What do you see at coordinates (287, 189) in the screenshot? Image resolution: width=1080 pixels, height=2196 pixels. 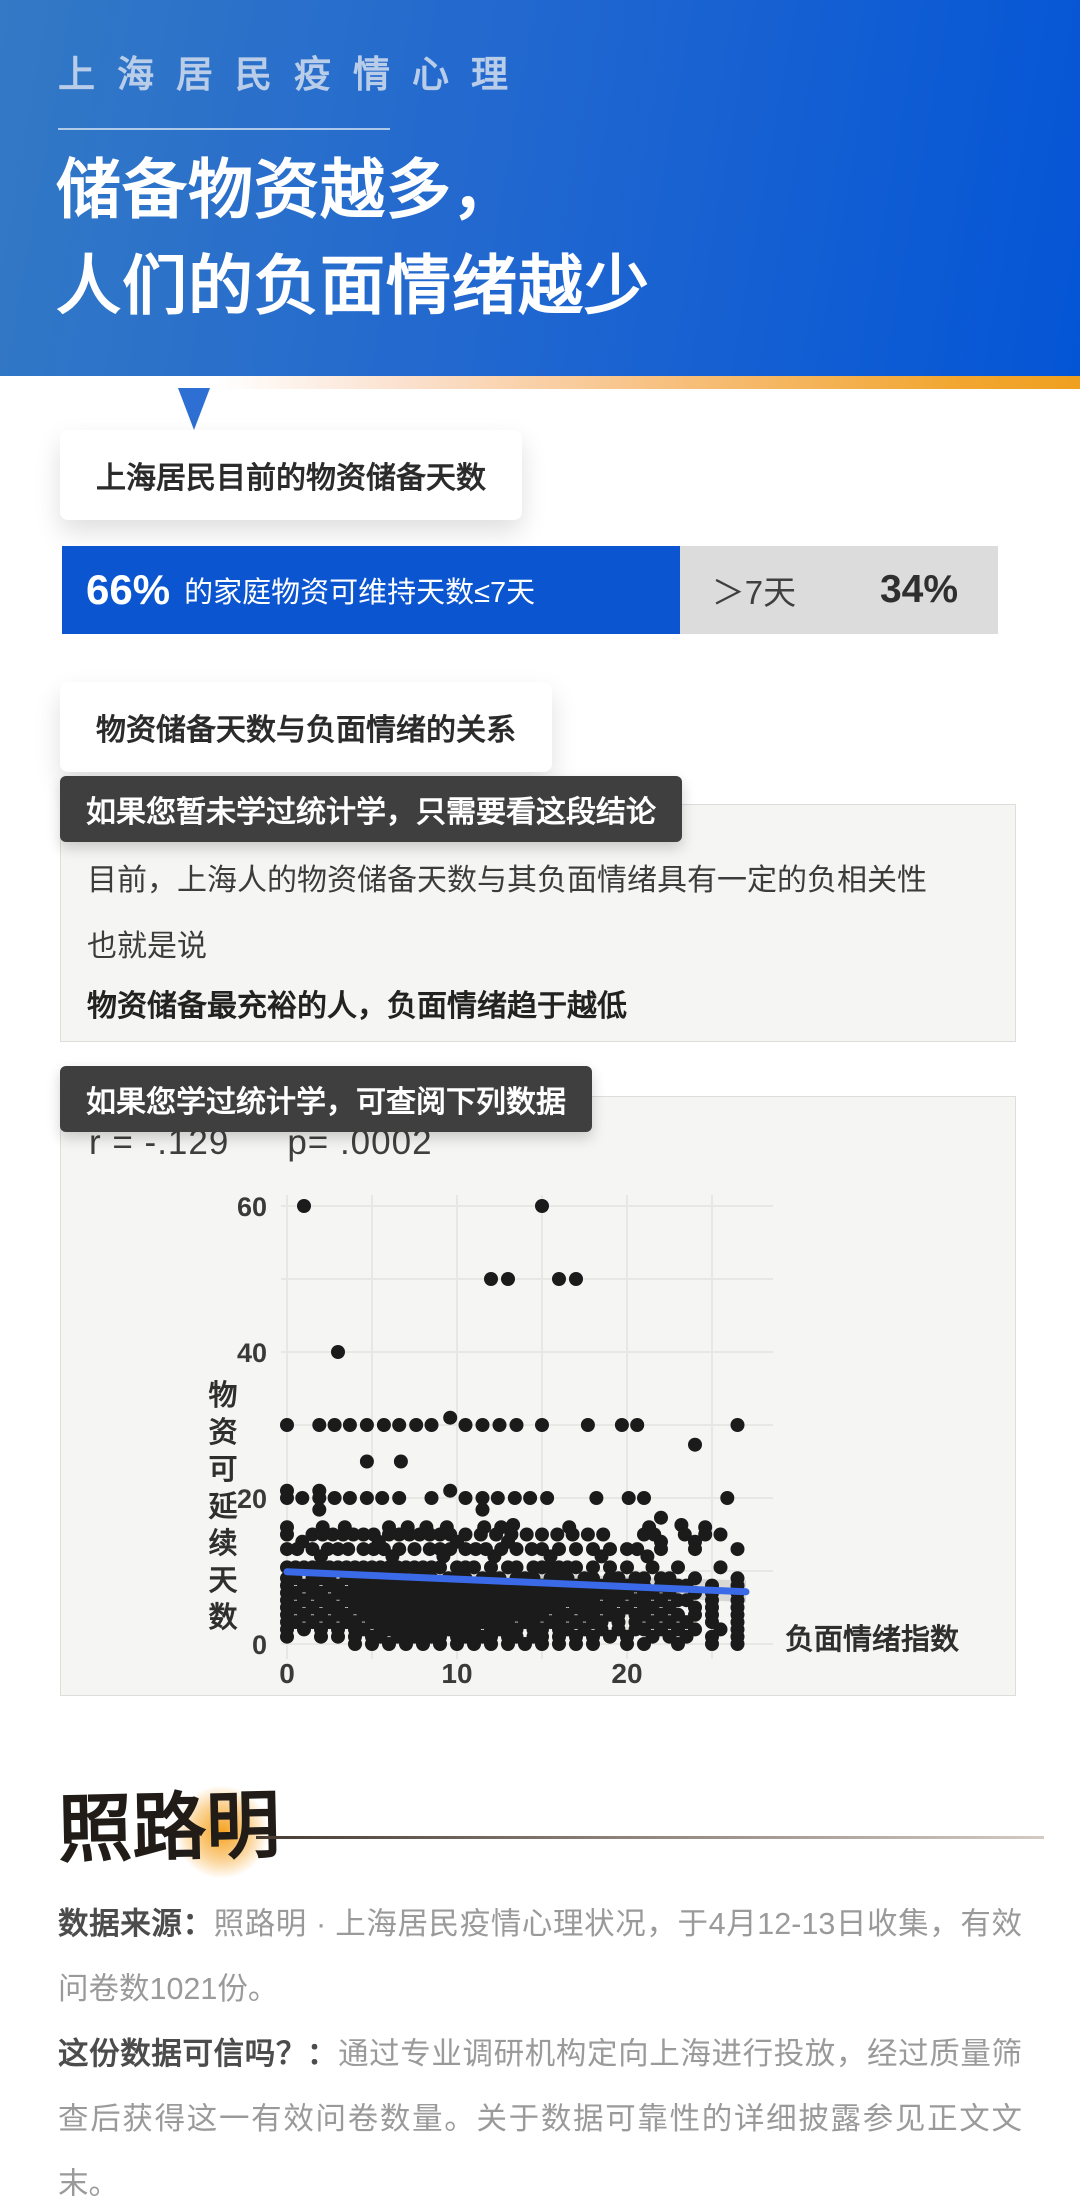 I see `page-title-line1: 储备物资越多，` at bounding box center [287, 189].